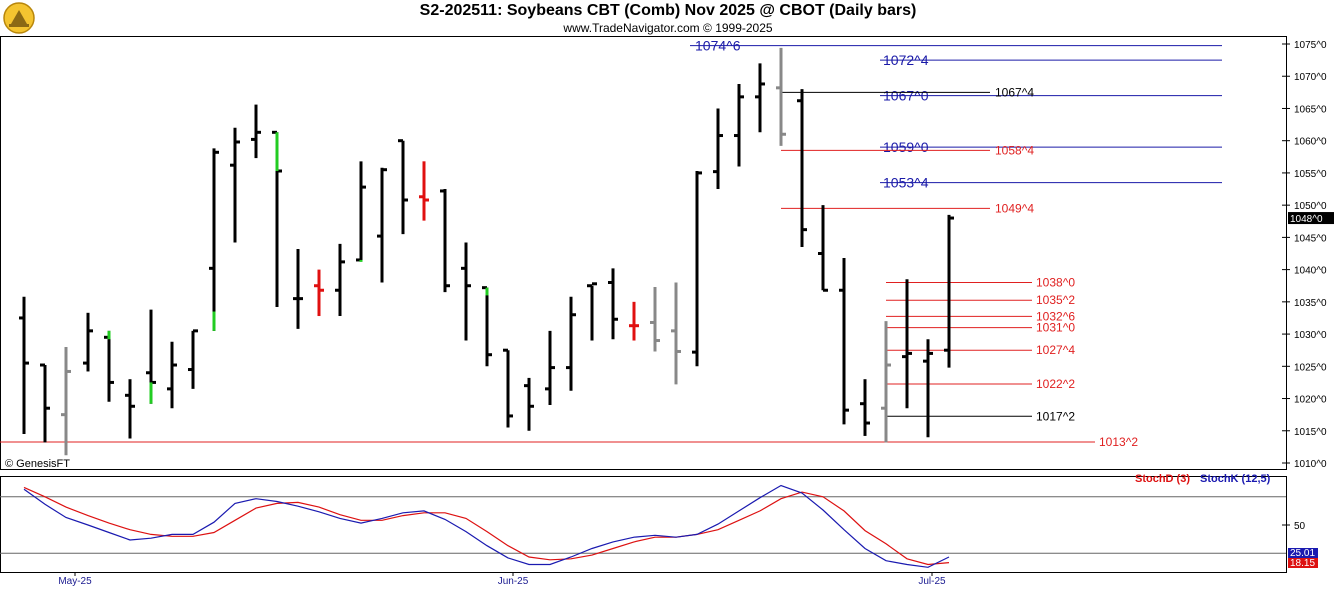 Image resolution: width=1336 pixels, height=591 pixels. I want to click on stochd-value: 18.15, so click(1302, 563).